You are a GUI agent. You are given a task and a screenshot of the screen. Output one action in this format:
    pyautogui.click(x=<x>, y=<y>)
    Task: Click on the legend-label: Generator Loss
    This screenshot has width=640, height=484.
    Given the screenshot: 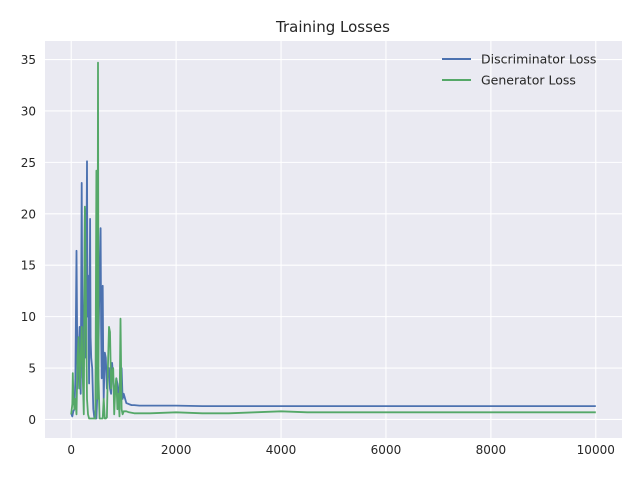 What is the action you would take?
    pyautogui.click(x=528, y=80)
    